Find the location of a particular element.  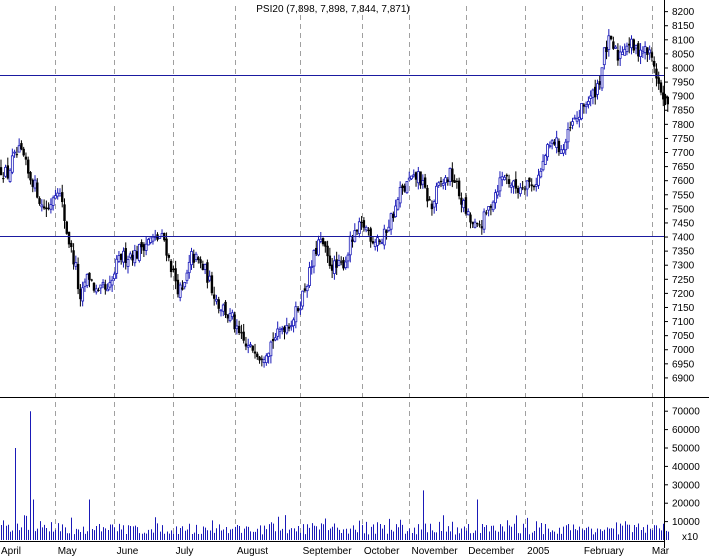

x-label-mar: Mar is located at coordinates (661, 551).